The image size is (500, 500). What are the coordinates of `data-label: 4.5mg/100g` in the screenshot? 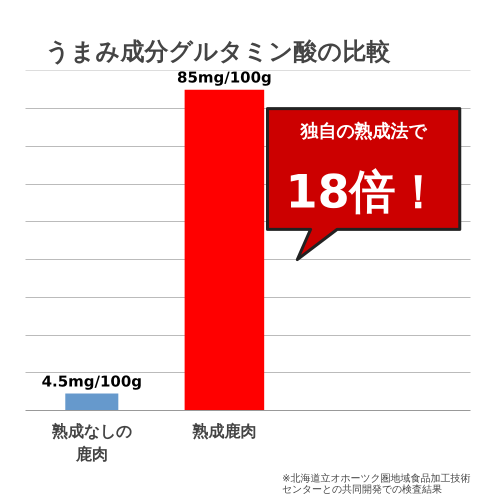 It's located at (92, 381).